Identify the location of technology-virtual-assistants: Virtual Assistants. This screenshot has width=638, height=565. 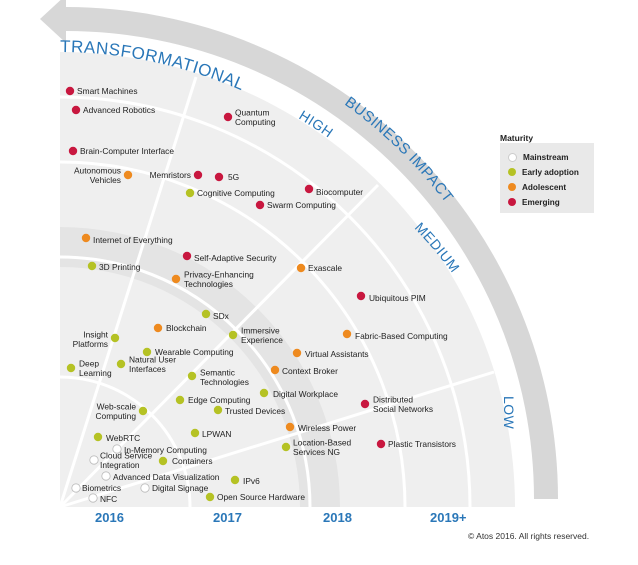
(330, 353).